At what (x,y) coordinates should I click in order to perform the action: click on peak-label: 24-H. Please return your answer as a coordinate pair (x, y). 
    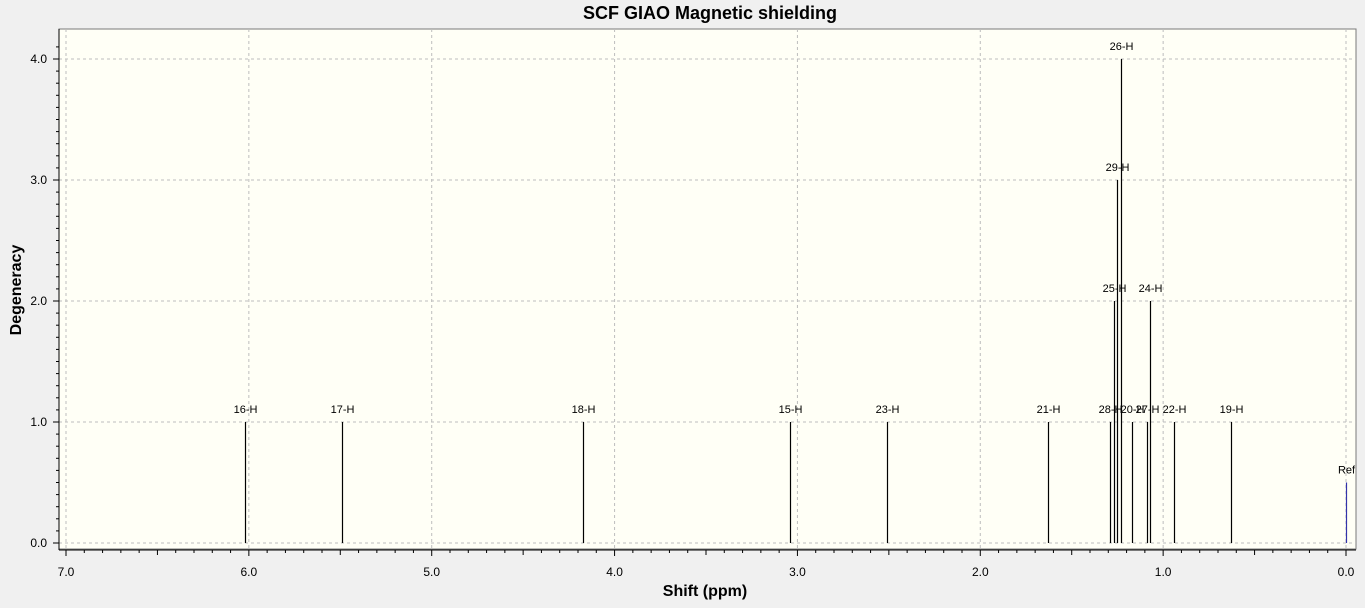
    Looking at the image, I should click on (1151, 289).